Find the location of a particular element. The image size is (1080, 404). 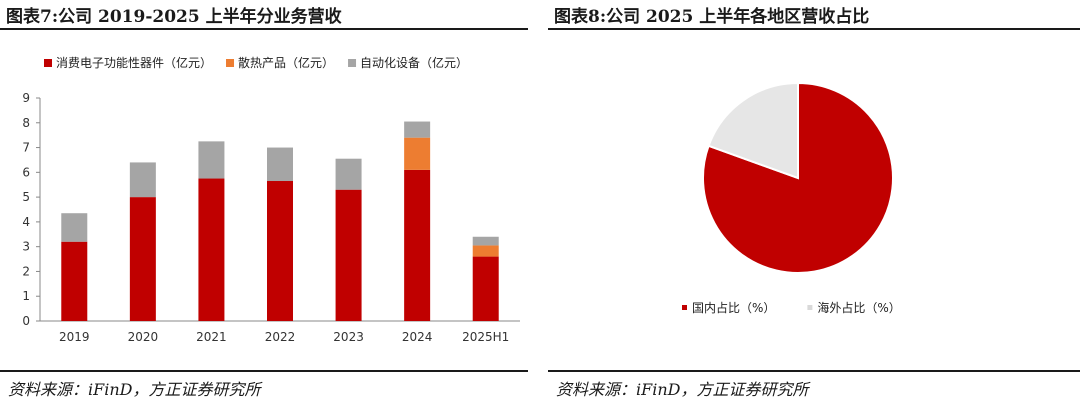

right-chart-title: 图表8:公司 2025 上半年各地区营收占比 is located at coordinates (712, 17).